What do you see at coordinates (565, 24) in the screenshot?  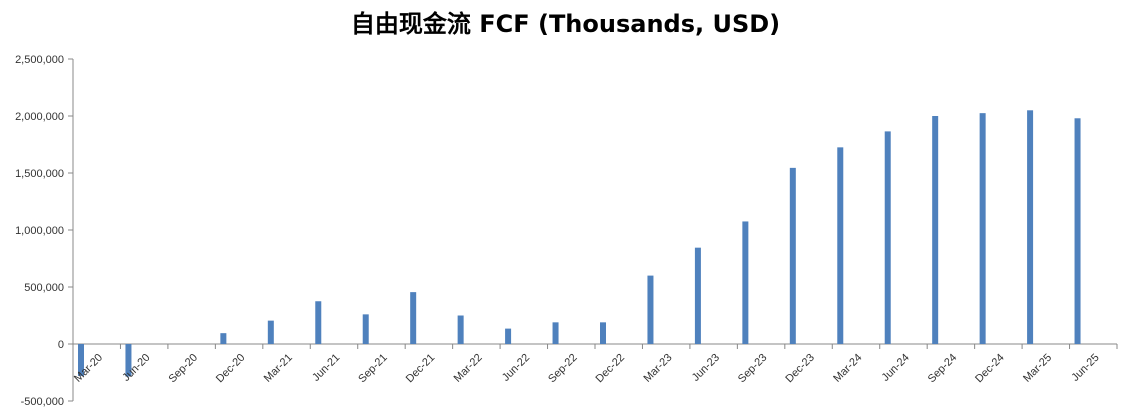 I see `chart-title: 自由现金流 FCF (Thousands, USD)` at bounding box center [565, 24].